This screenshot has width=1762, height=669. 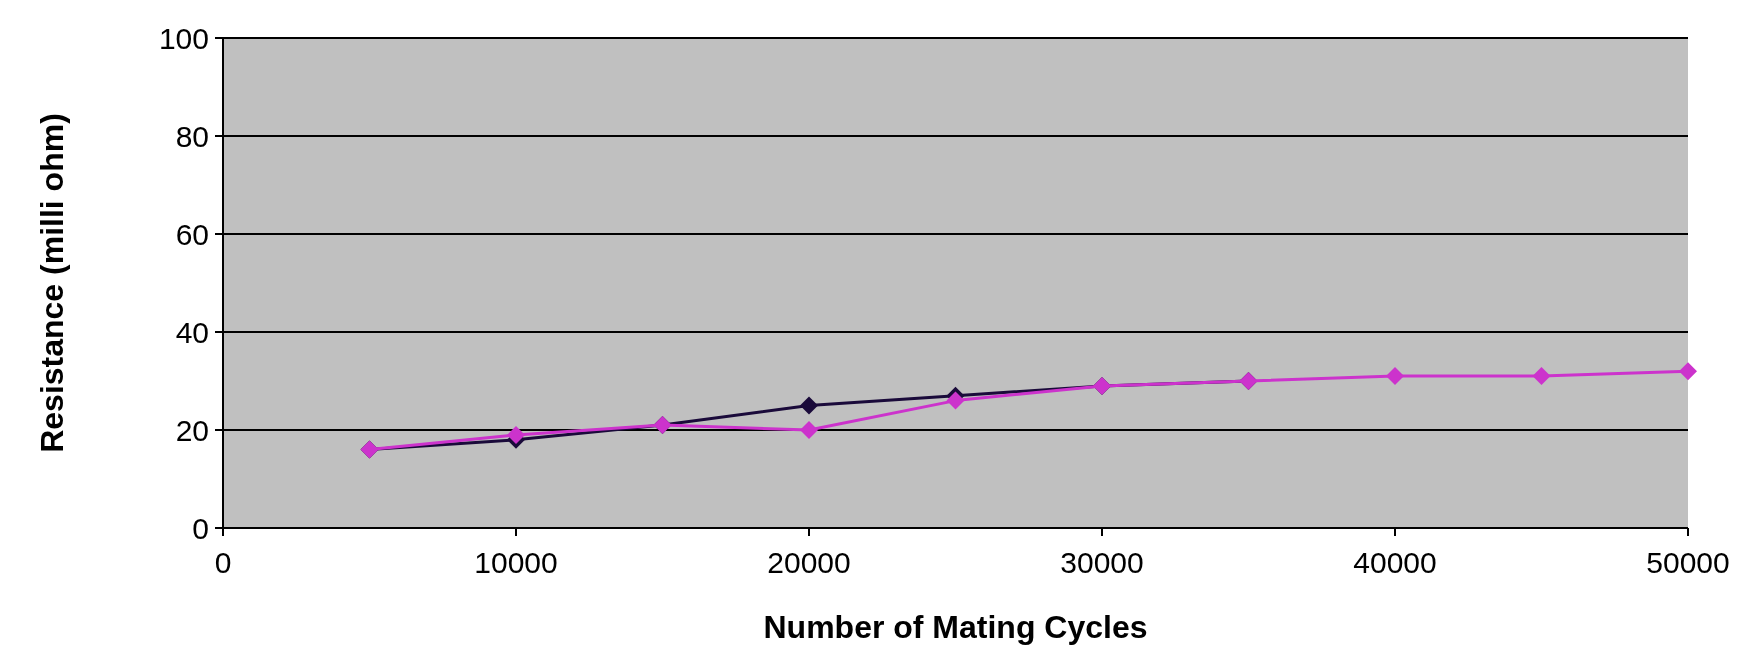 I want to click on x-tick-label: 30000, so click(x=1102, y=562).